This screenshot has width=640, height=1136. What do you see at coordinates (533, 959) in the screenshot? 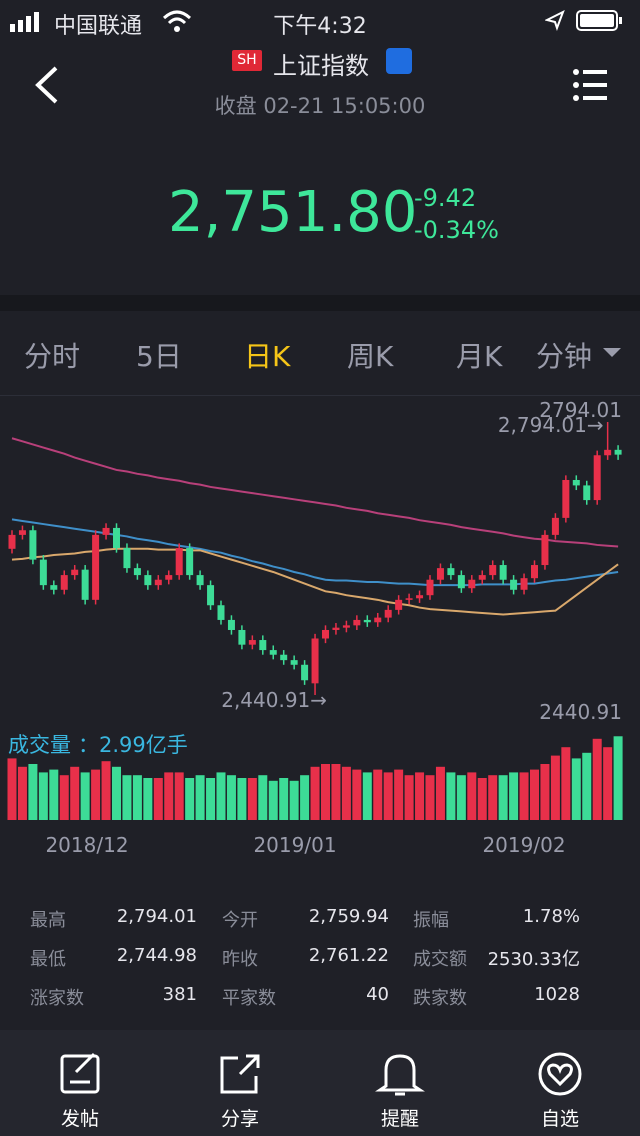
I see `stat-value: 2530.33亿` at bounding box center [533, 959].